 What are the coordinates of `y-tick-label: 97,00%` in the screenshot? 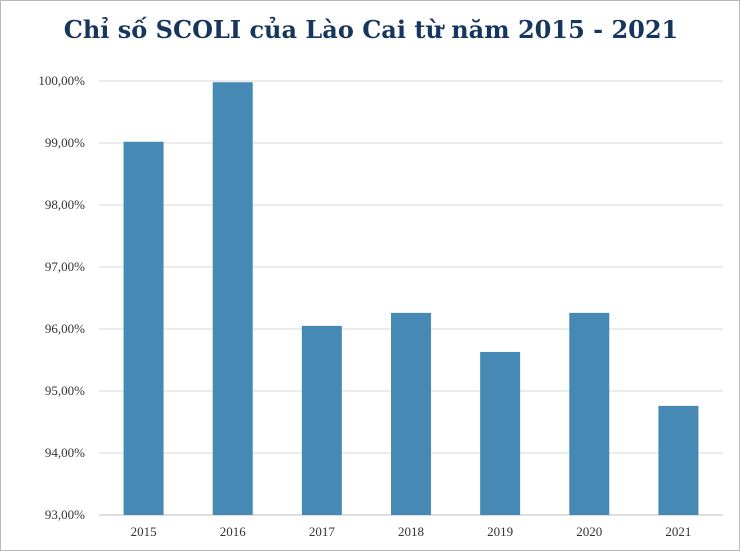 It's located at (65, 266).